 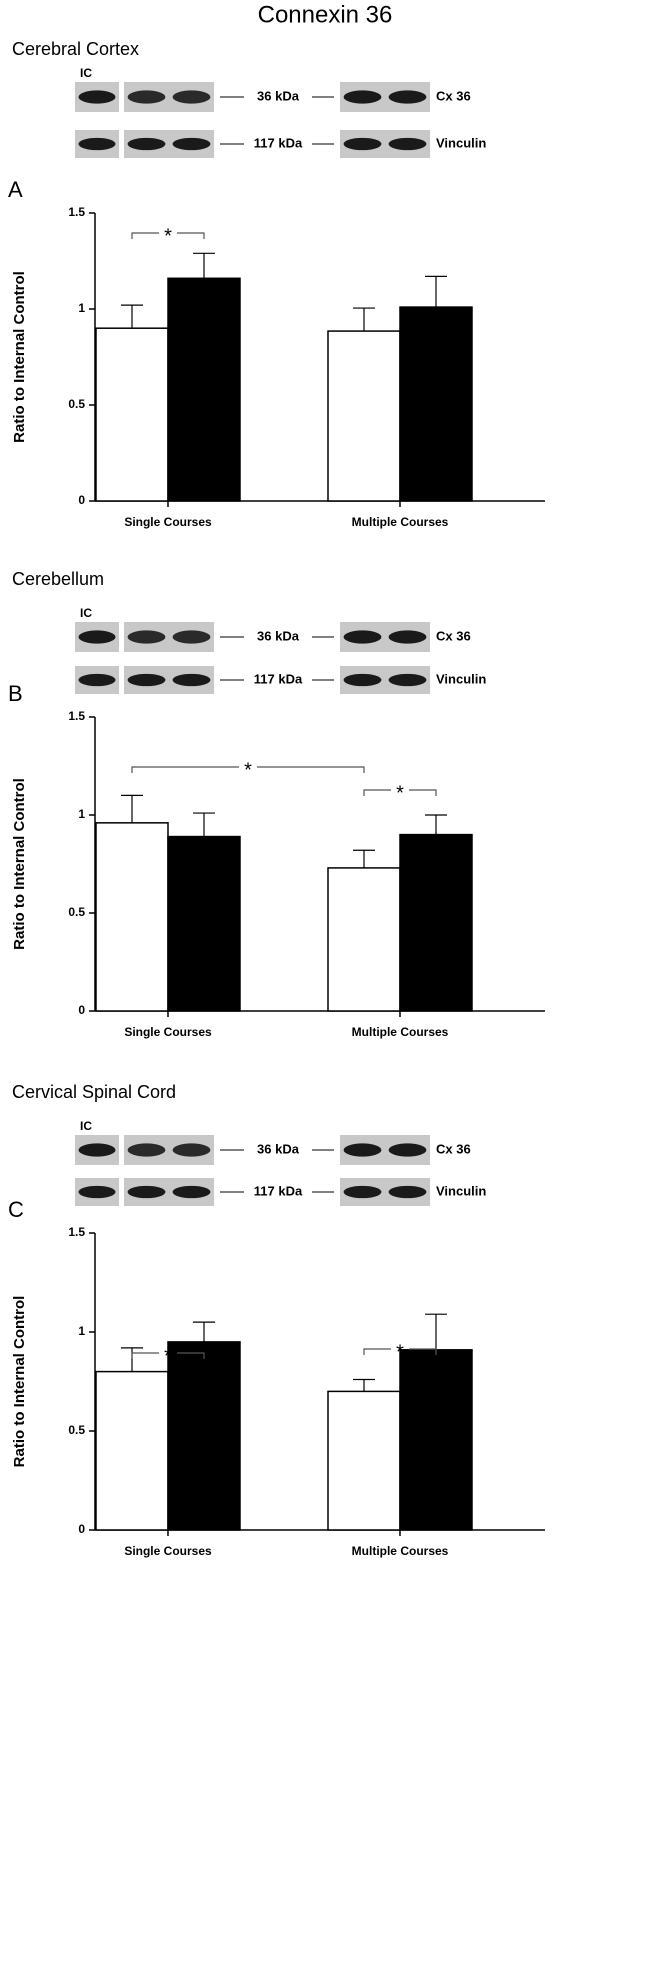 I want to click on panel-letter: B, so click(x=15, y=693).